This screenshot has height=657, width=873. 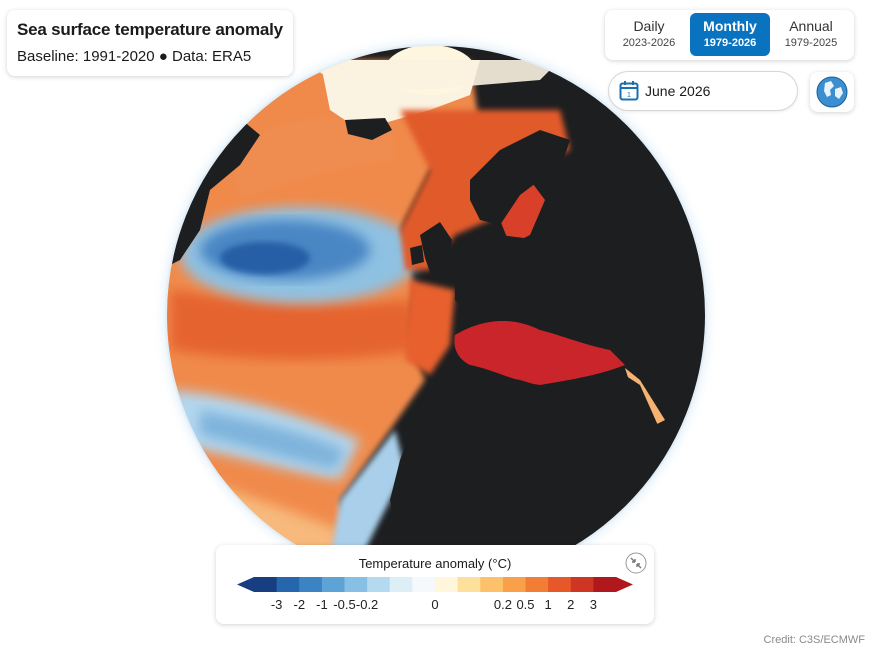 I want to click on date-picker: 1 June 2026, so click(x=703, y=91).